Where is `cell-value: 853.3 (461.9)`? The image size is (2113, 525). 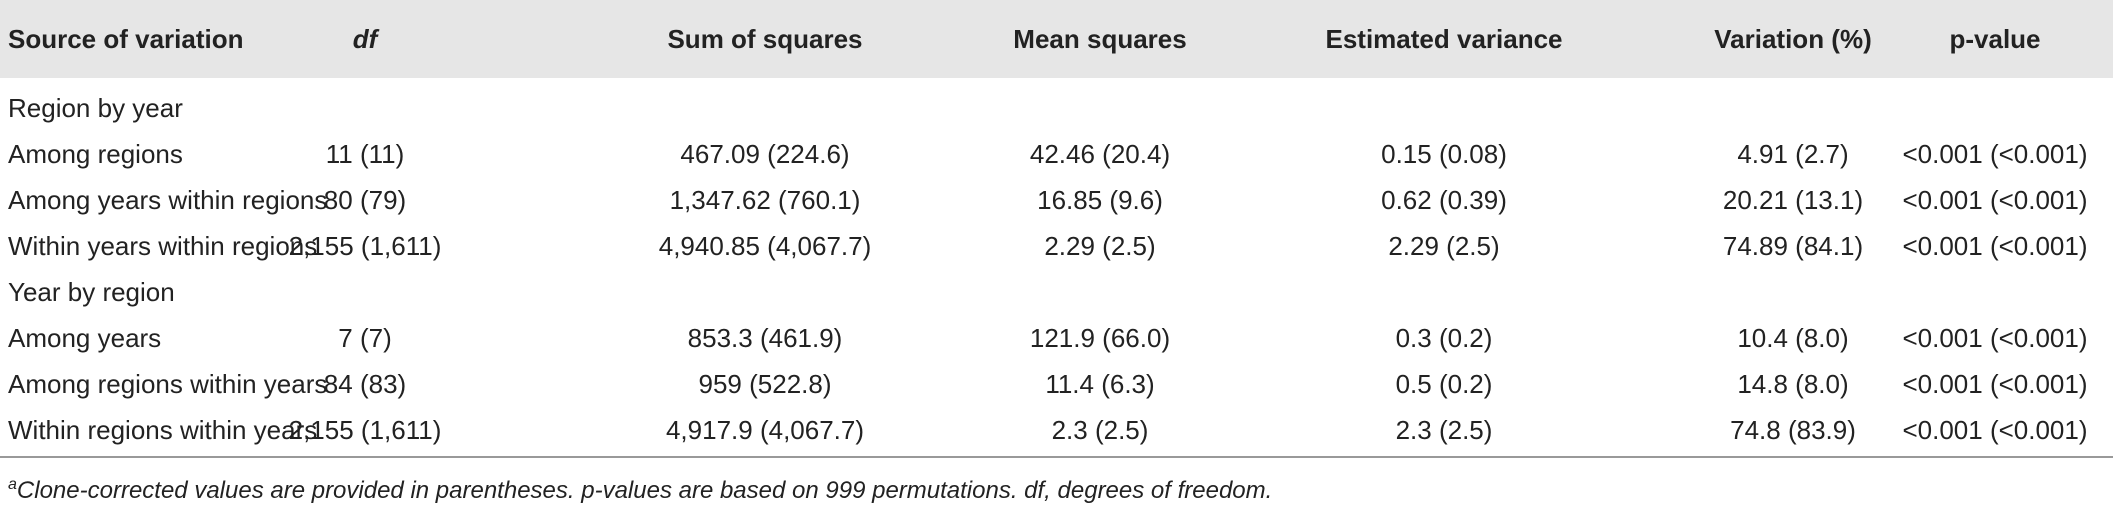 cell-value: 853.3 (461.9) is located at coordinates (765, 338).